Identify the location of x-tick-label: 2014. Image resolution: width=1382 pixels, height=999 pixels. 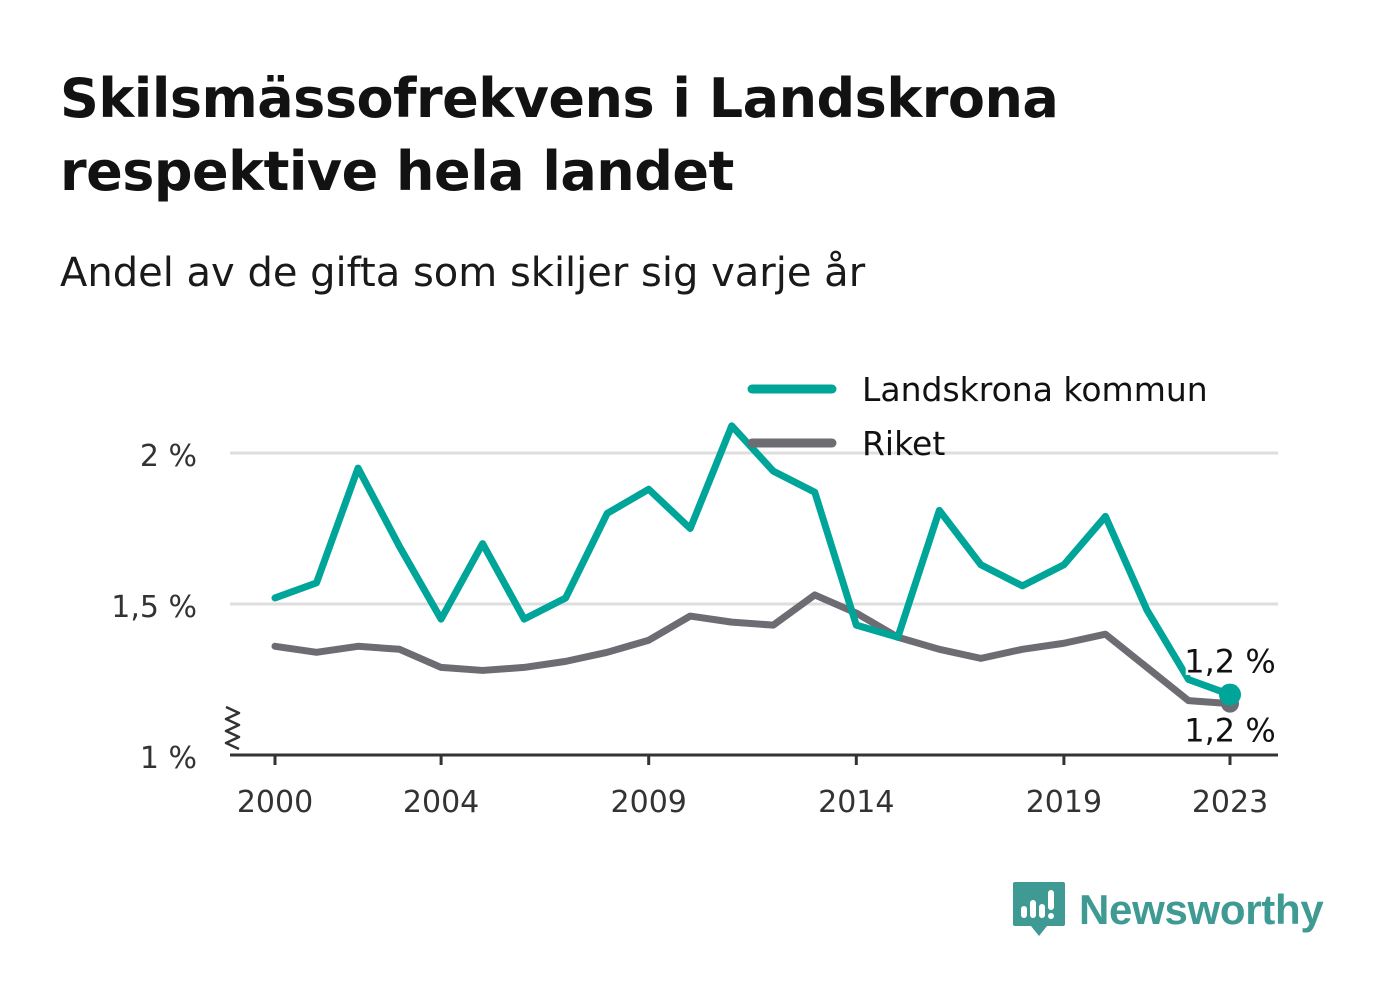
(856, 802).